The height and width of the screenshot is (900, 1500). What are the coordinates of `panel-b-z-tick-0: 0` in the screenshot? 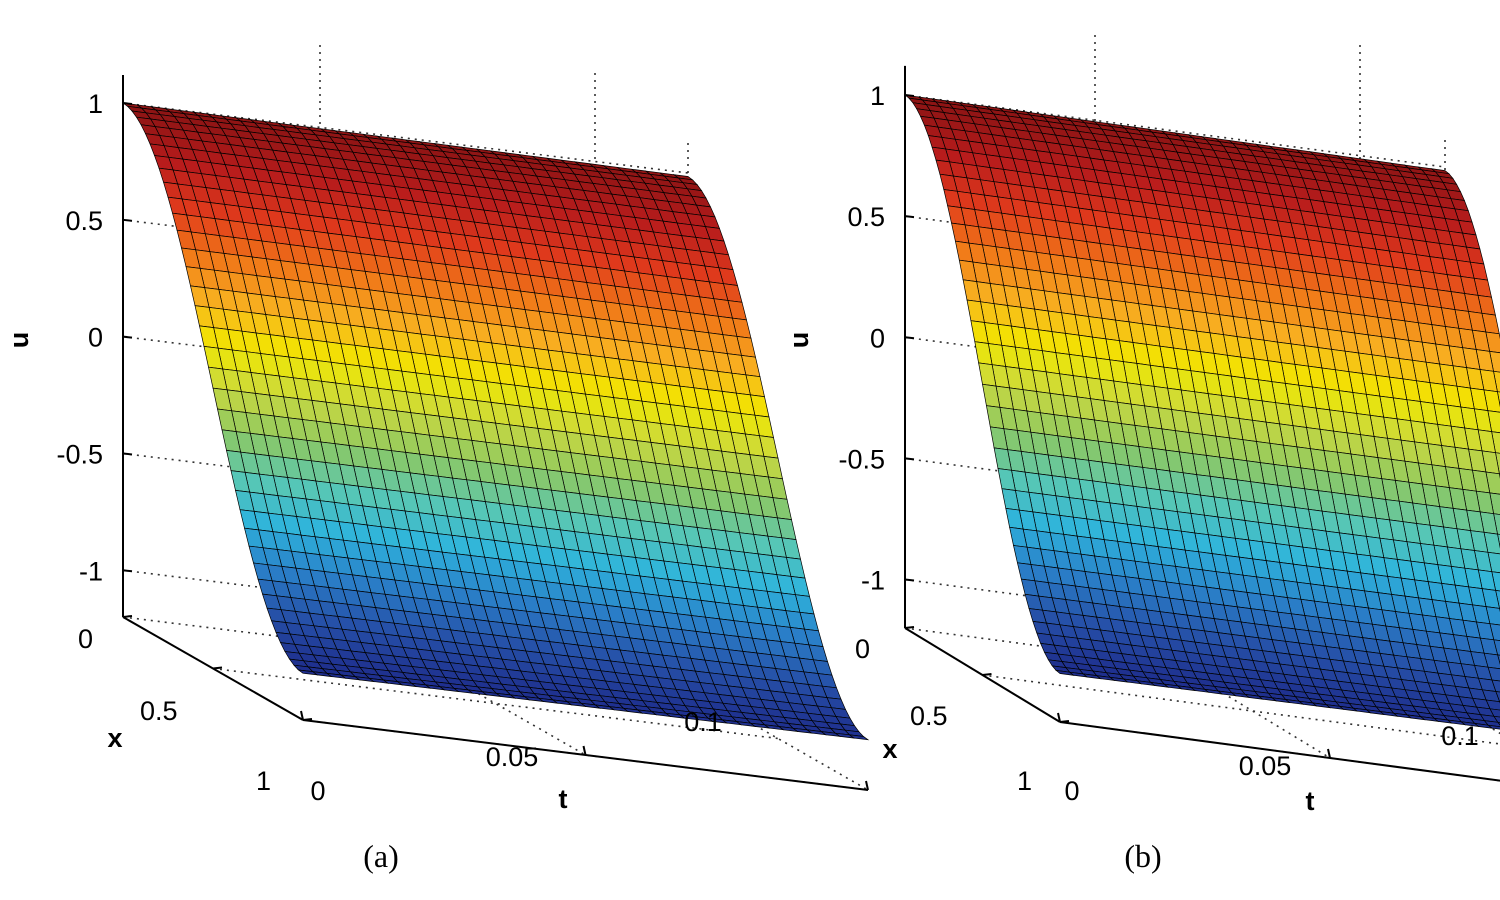 It's located at (877, 338).